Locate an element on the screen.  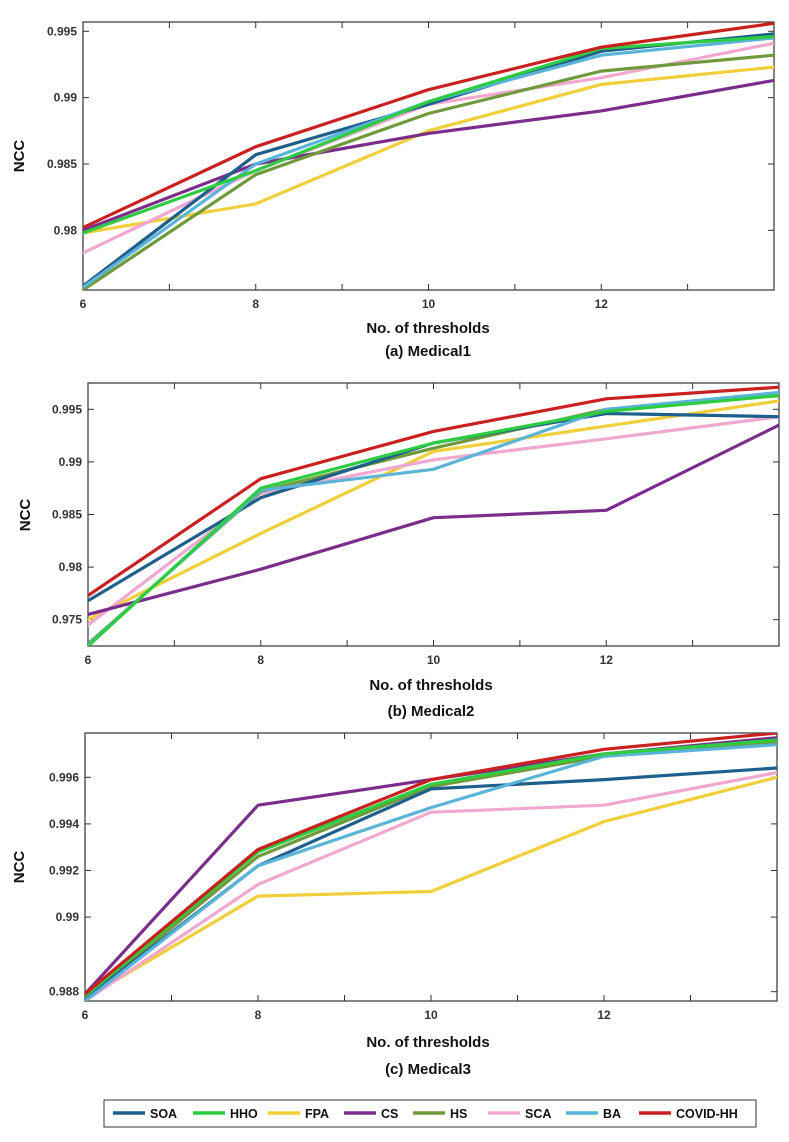
legend: SOA HHO FPA CS HS SCA BA COVID-HH is located at coordinates (430, 1113).